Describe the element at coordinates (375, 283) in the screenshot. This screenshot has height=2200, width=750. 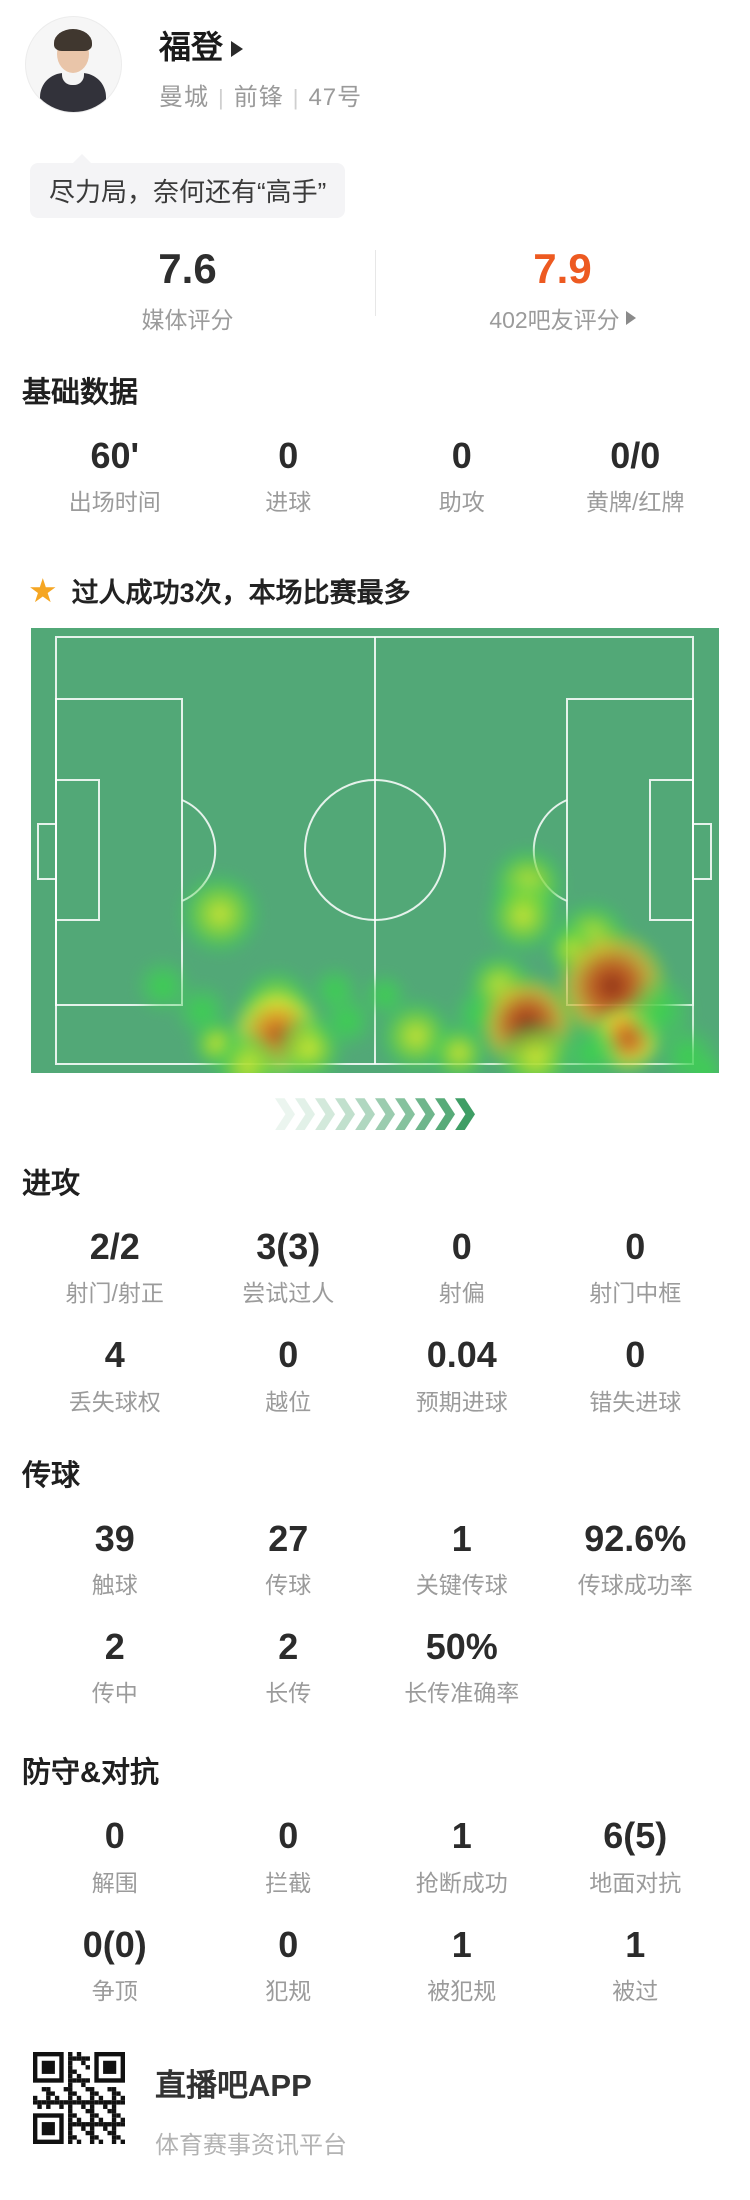
I see `vertical-divider` at that location.